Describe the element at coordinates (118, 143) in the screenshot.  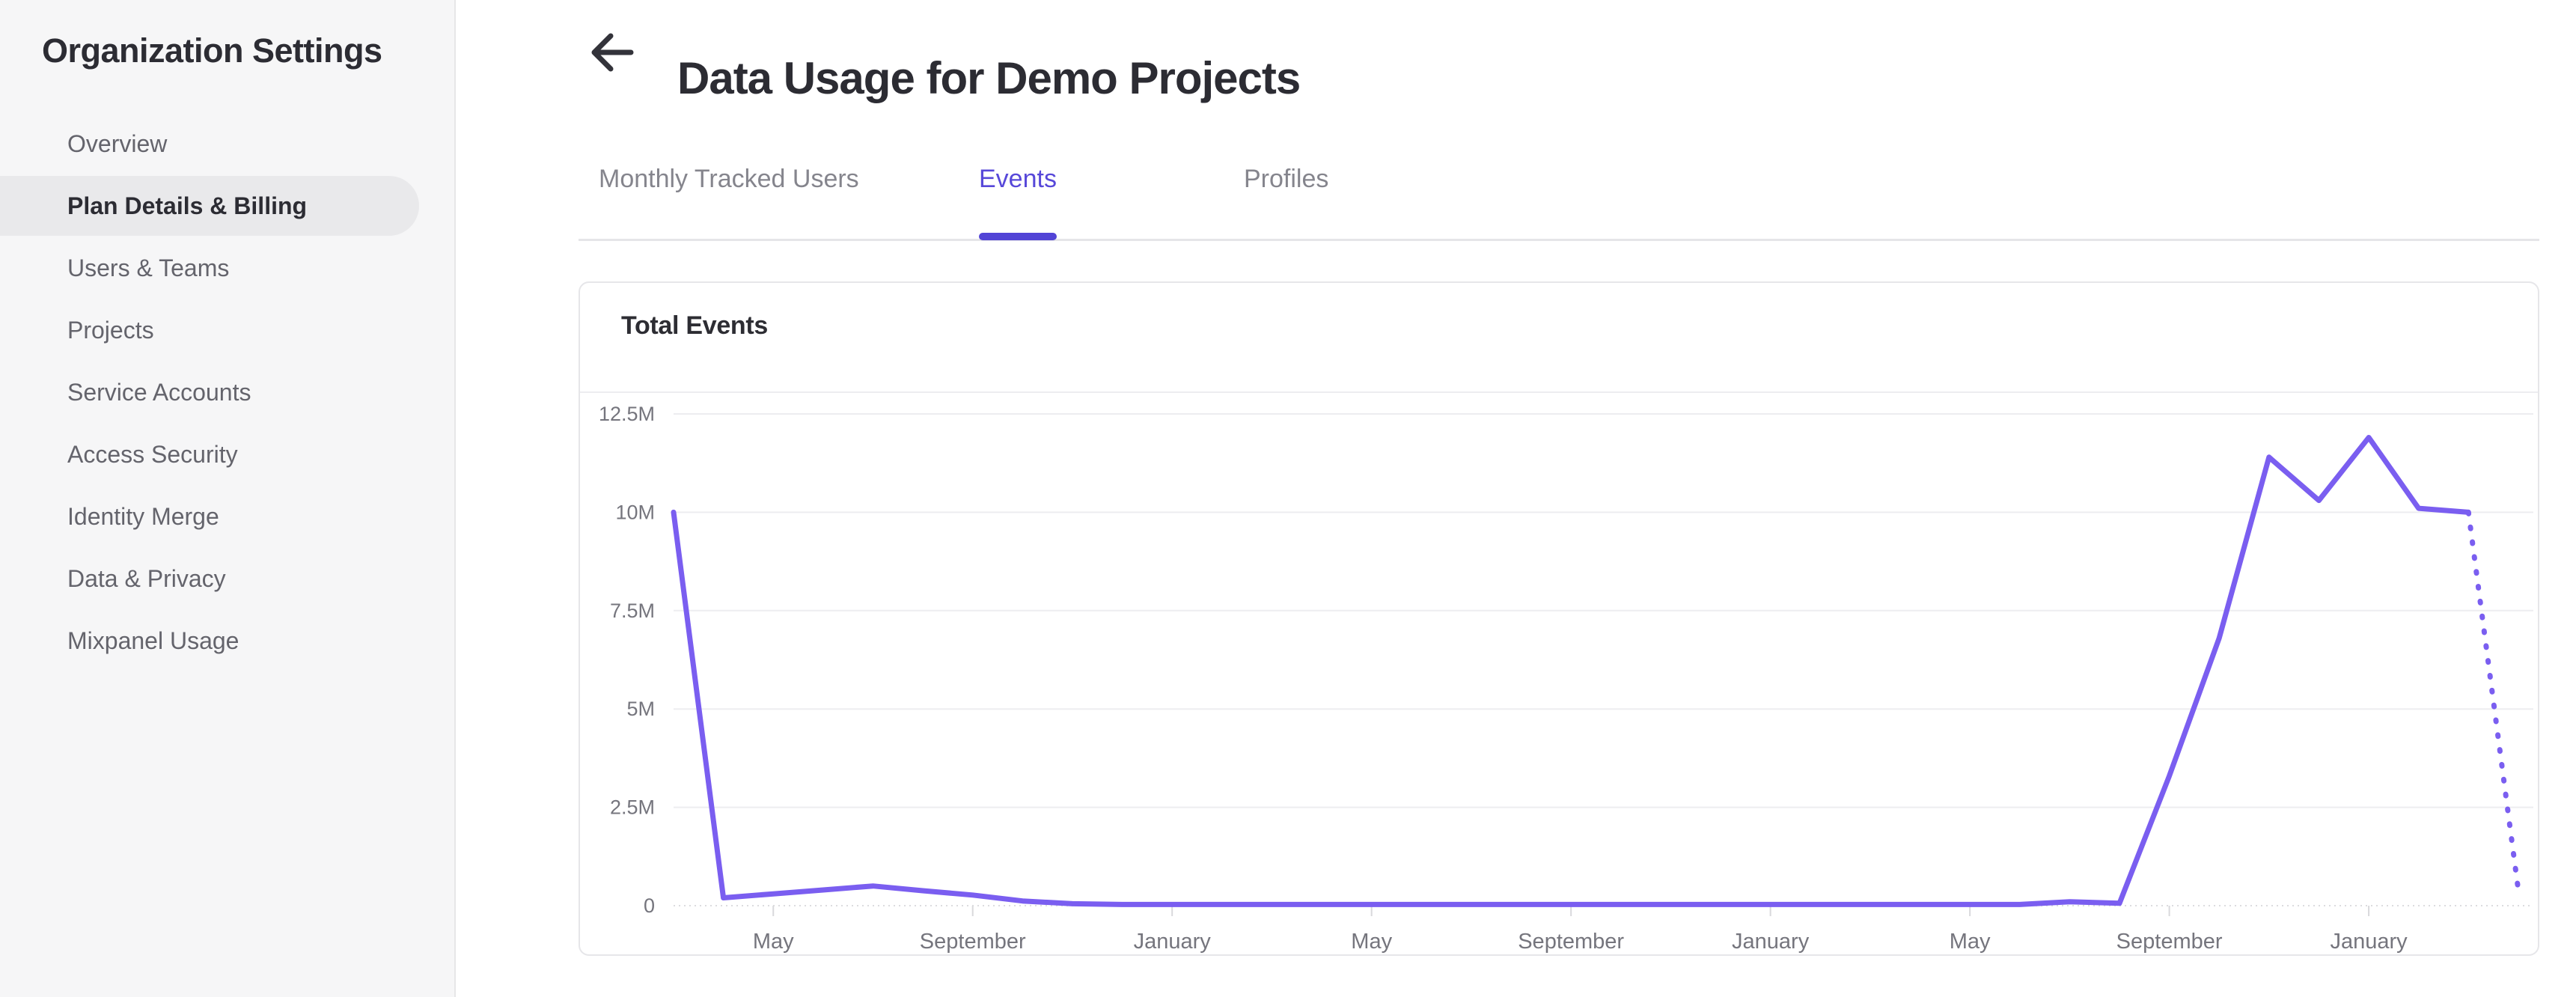
I see `sidebar-item-overview: Overview` at that location.